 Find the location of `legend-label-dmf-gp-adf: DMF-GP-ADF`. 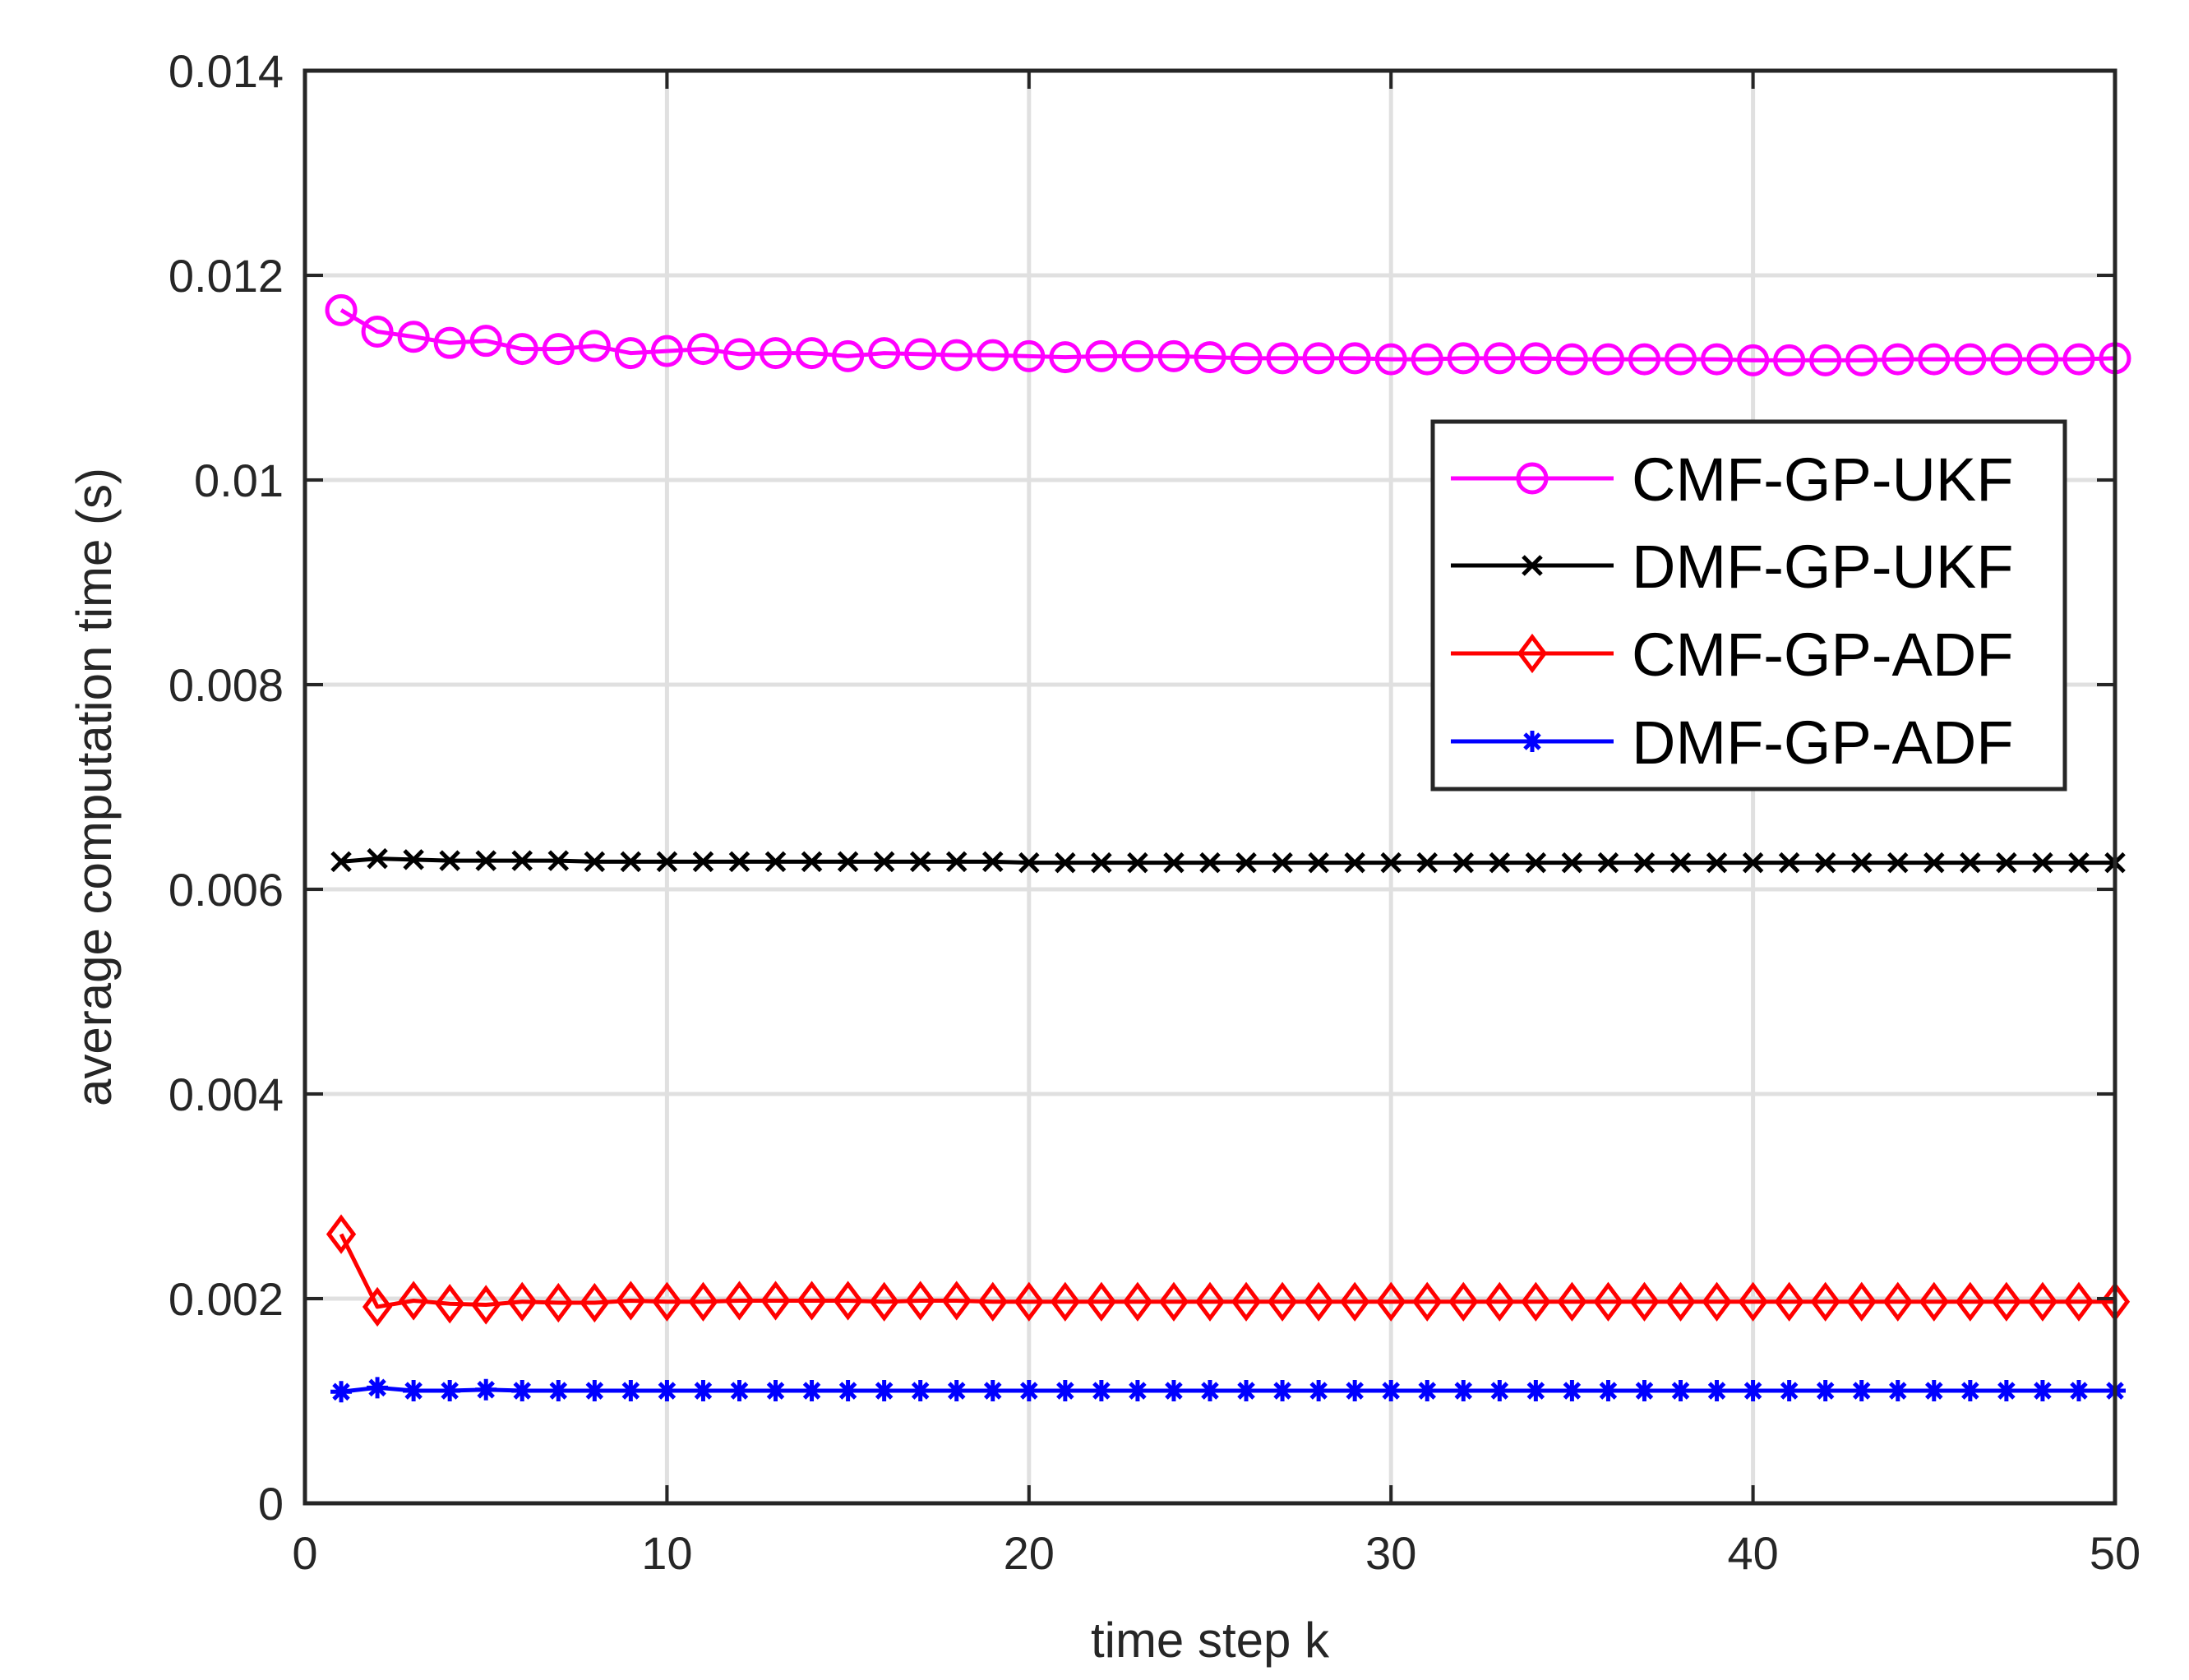

legend-label-dmf-gp-adf: DMF-GP-ADF is located at coordinates (1823, 742).